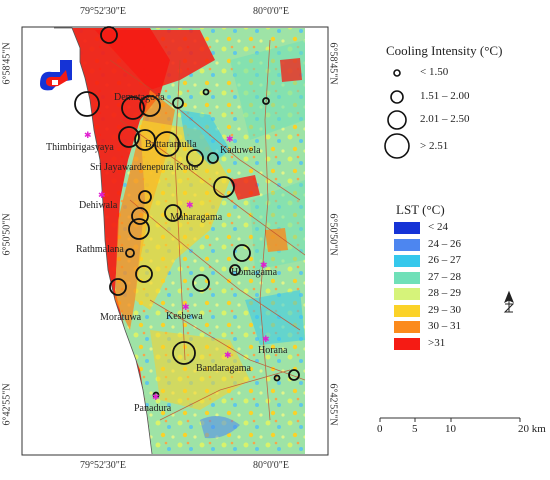 Image resolution: width=550 pixels, height=480 pixels. Describe the element at coordinates (98, 205) in the screenshot. I see `place-label: Dehiwala` at that location.